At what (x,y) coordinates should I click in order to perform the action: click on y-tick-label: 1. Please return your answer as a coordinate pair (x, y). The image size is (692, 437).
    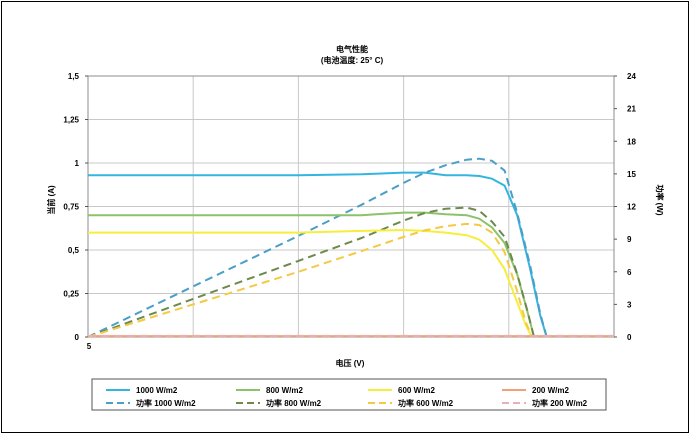
    Looking at the image, I should click on (77, 163).